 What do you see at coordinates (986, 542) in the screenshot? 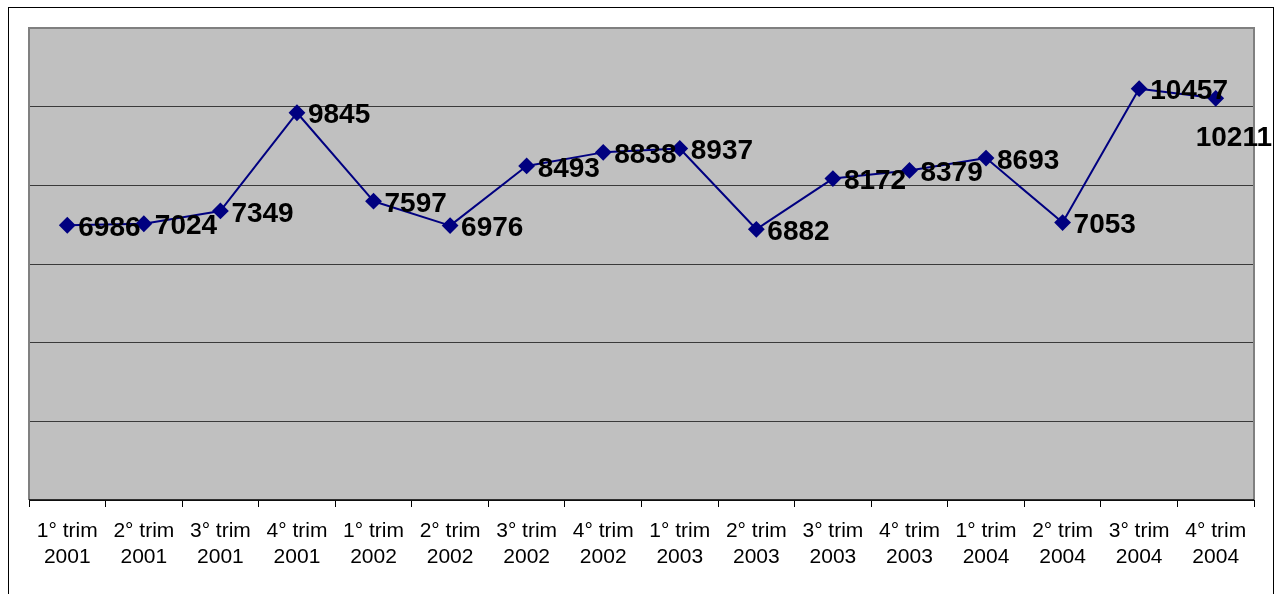
I see `x-tick-label: 1° trim 2004` at bounding box center [986, 542].